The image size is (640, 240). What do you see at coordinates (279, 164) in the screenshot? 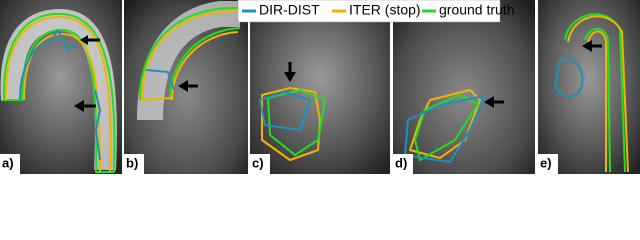
I see `panel-labels: a) b) c) d) e)` at bounding box center [279, 164].